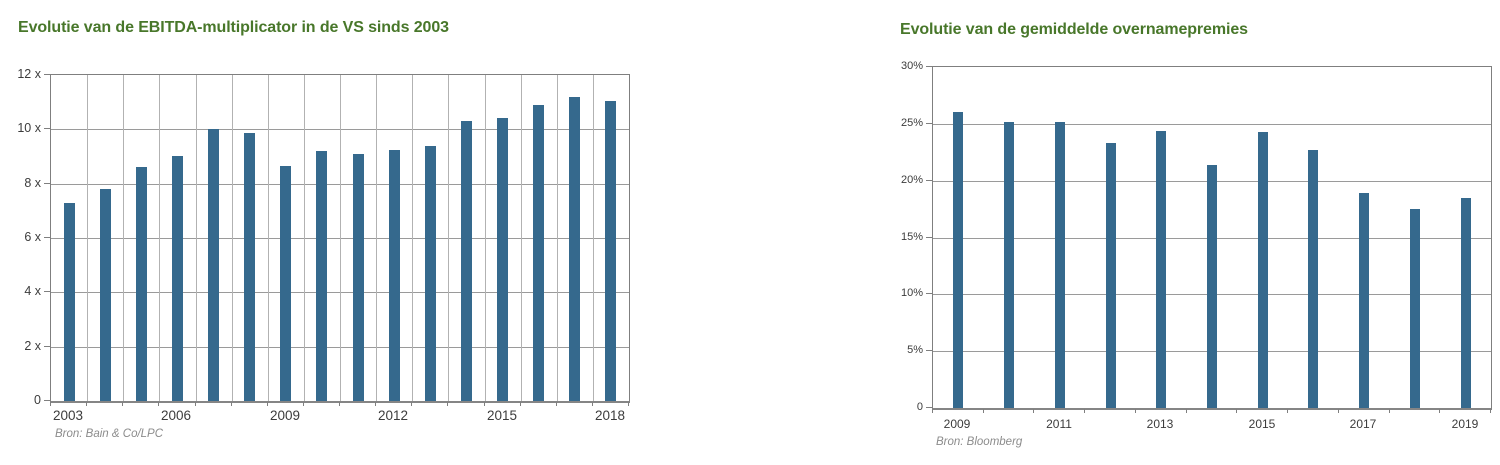 This screenshot has height=465, width=1500. I want to click on y-tick-label: 0, so click(37, 400).